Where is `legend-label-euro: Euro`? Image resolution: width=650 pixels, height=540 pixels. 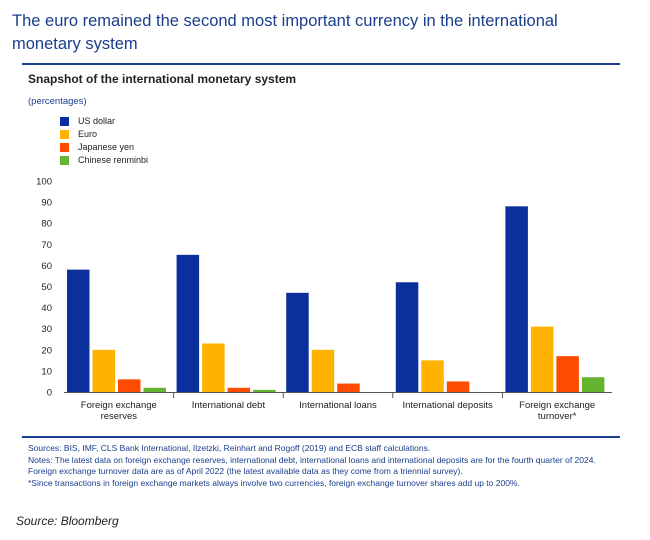
legend-label-euro: Euro is located at coordinates (88, 134).